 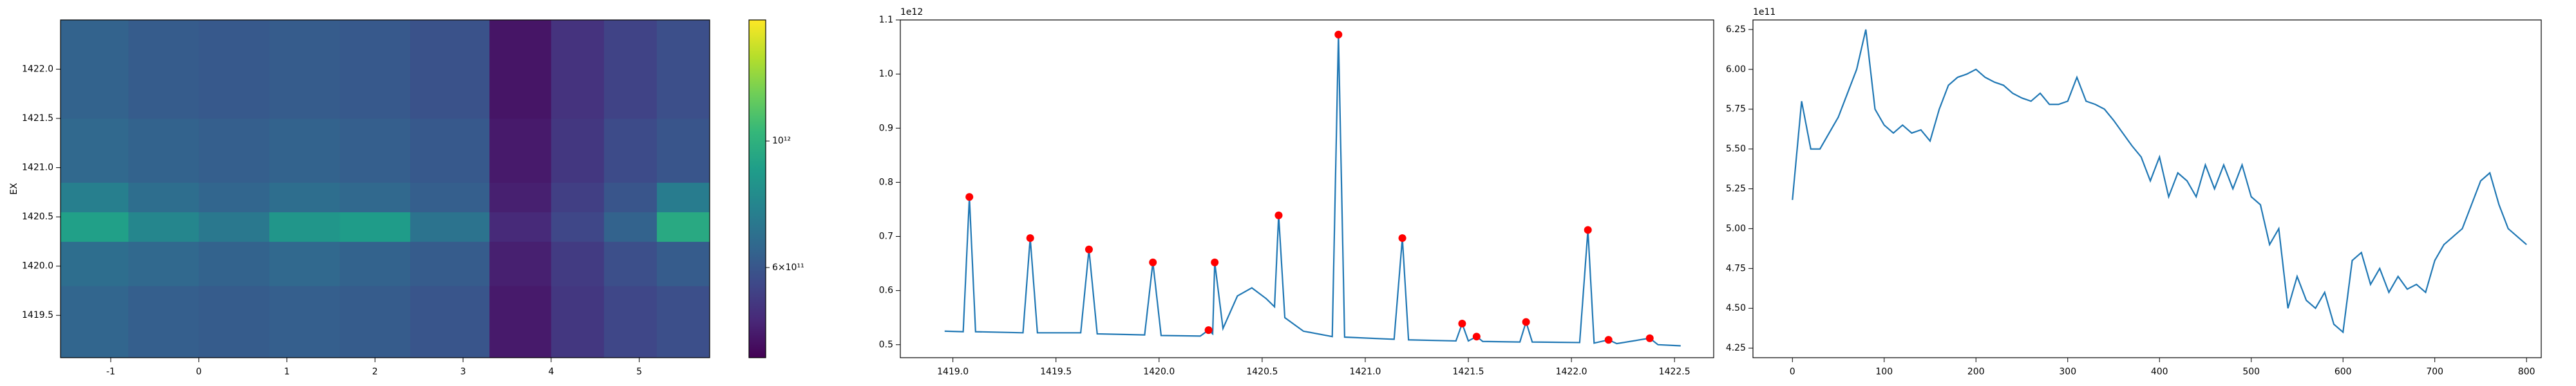 What do you see at coordinates (551, 372) in the screenshot?
I see `x-tick-label: 4` at bounding box center [551, 372].